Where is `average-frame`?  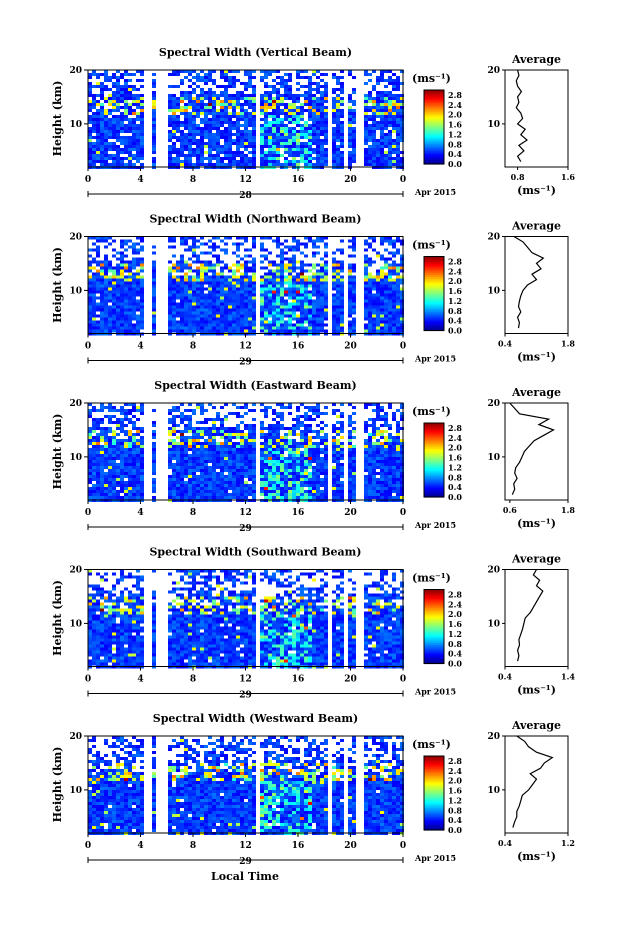
average-frame is located at coordinates (536, 618).